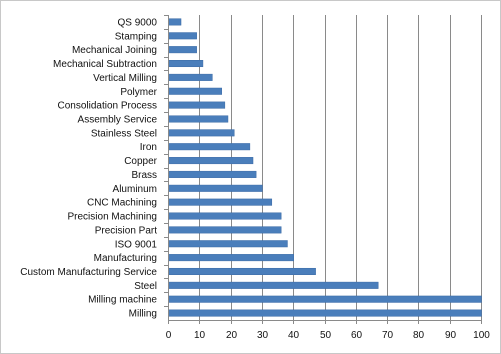  I want to click on category-label: Stainless Steel, so click(124, 133).